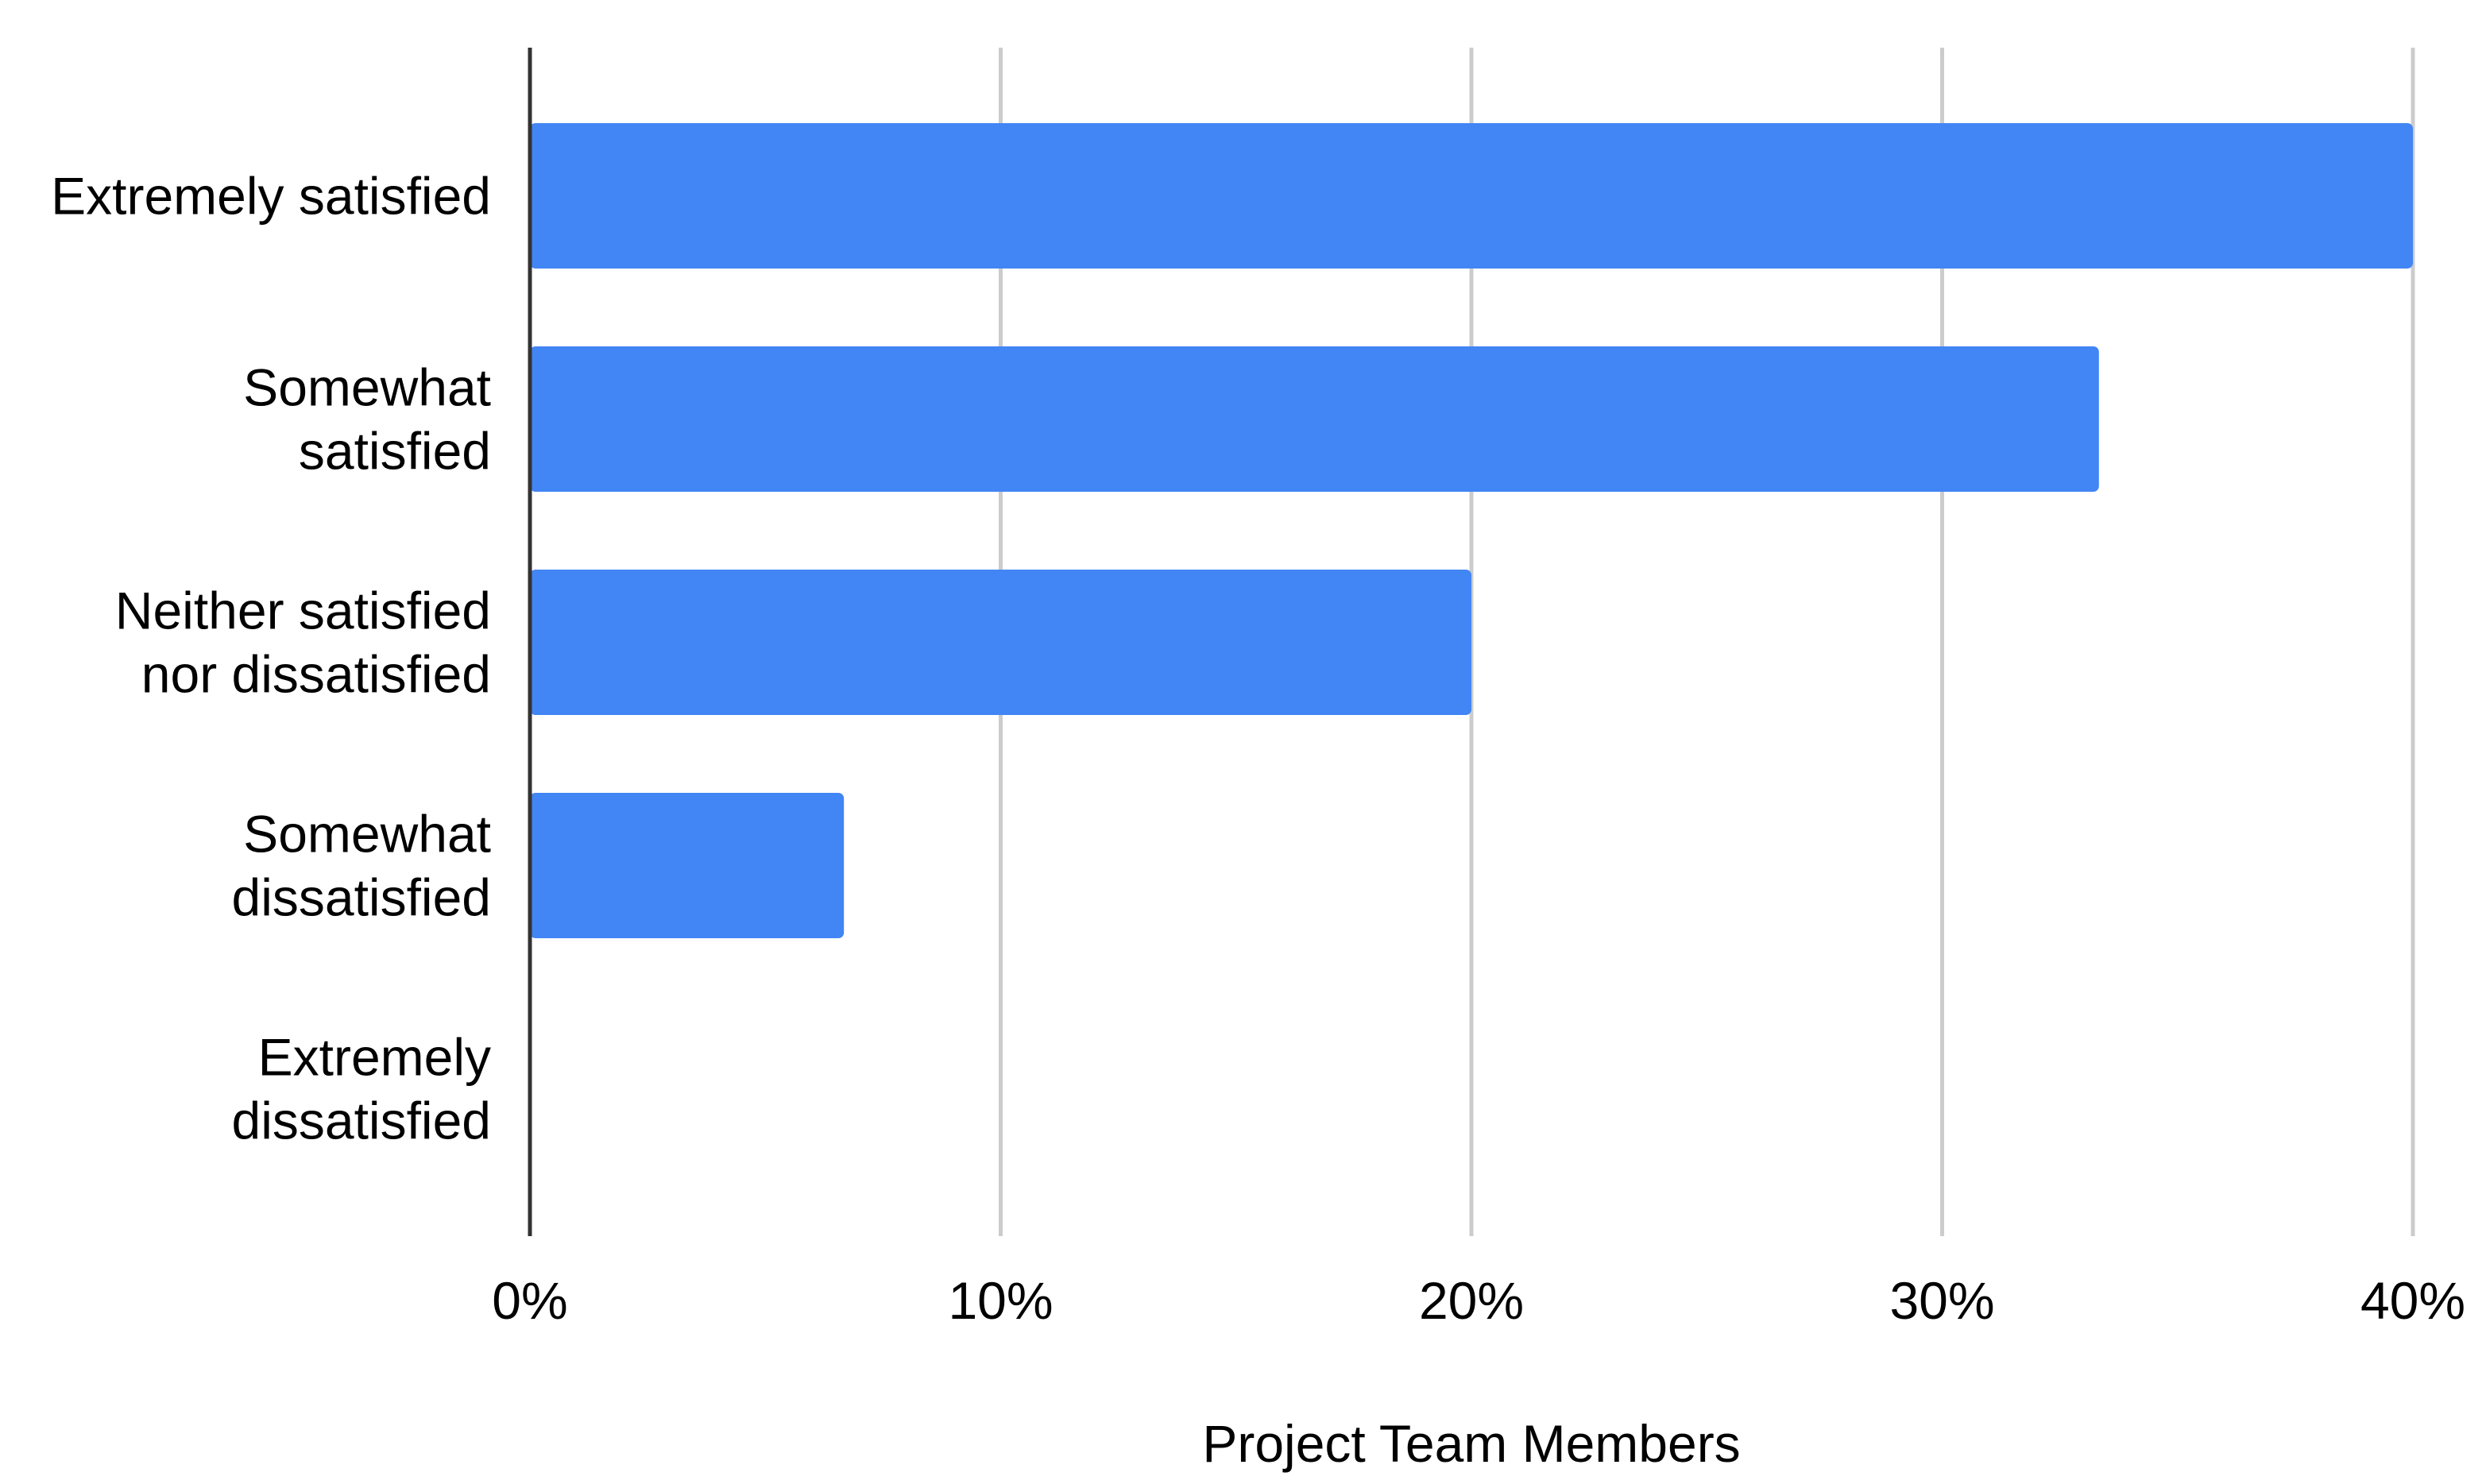  Describe the element at coordinates (1001, 1301) in the screenshot. I see `x-tick-label-1: 10%` at that location.